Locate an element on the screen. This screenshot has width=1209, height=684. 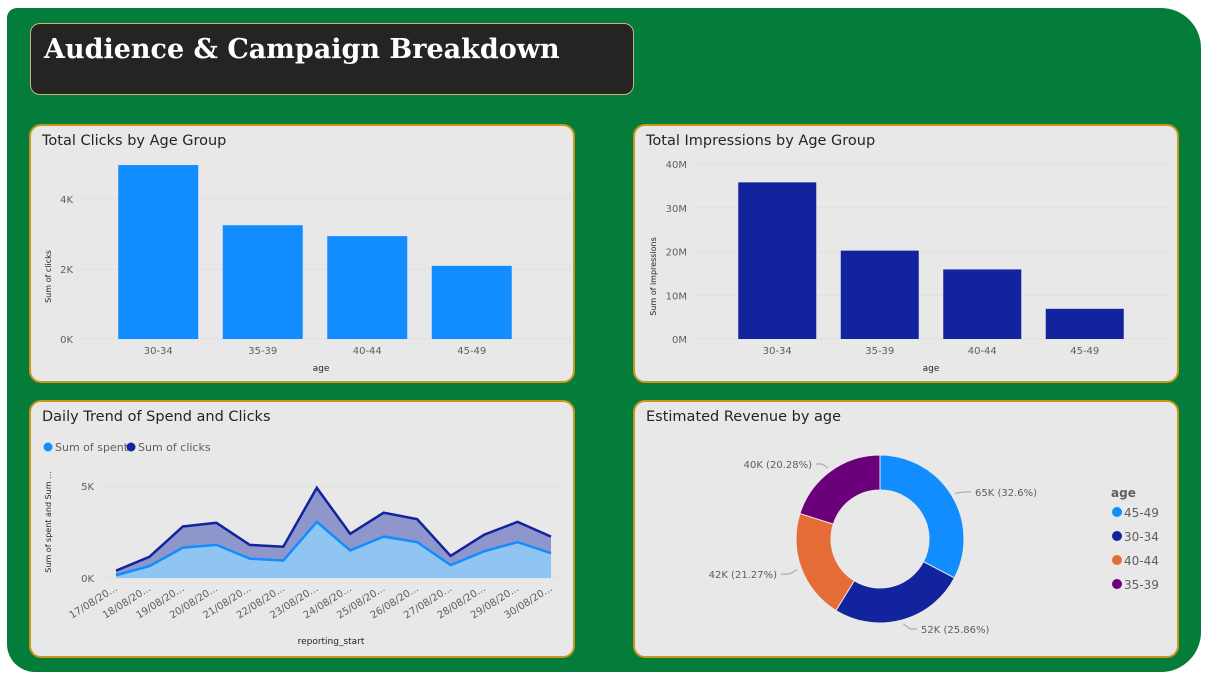
data-label: 42K (21.27%) is located at coordinates (743, 575).